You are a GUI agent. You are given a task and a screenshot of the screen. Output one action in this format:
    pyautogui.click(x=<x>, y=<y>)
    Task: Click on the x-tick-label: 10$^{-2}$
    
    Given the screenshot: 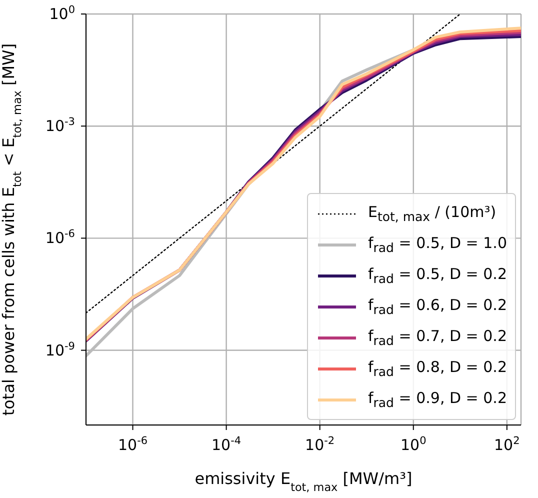 What is the action you would take?
    pyautogui.click(x=320, y=444)
    